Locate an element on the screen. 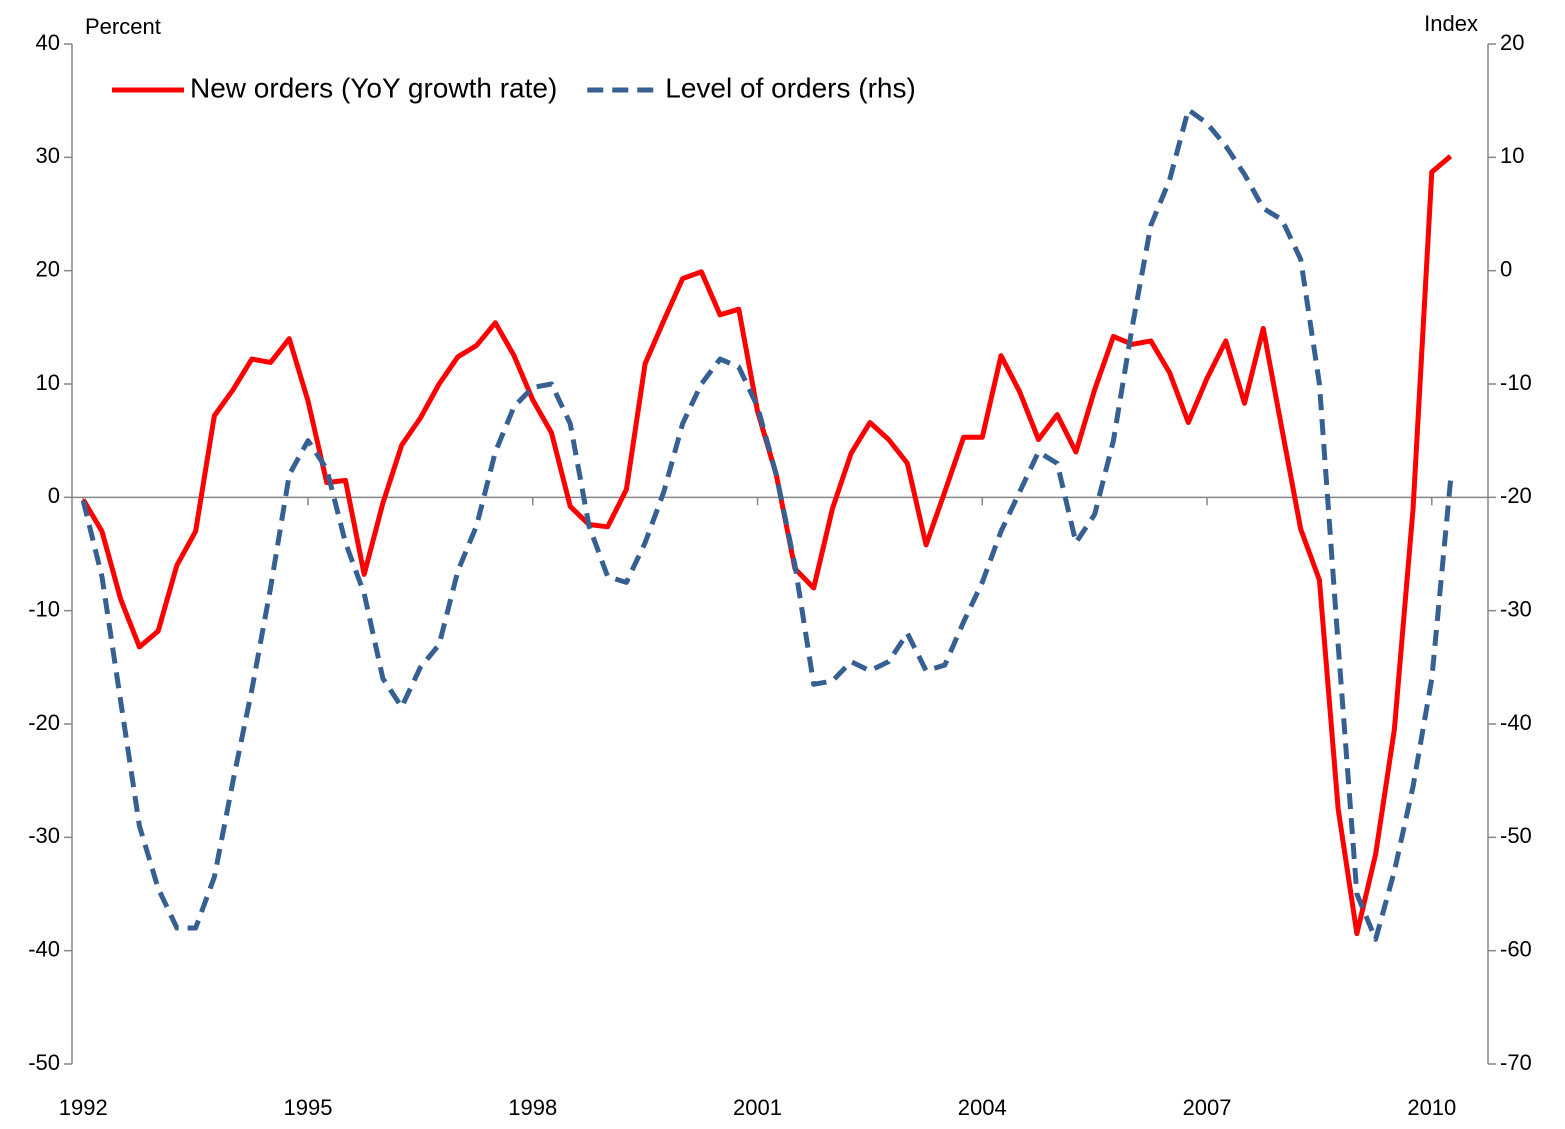 The height and width of the screenshot is (1129, 1565). y-tick-label: 20 is located at coordinates (48, 268).